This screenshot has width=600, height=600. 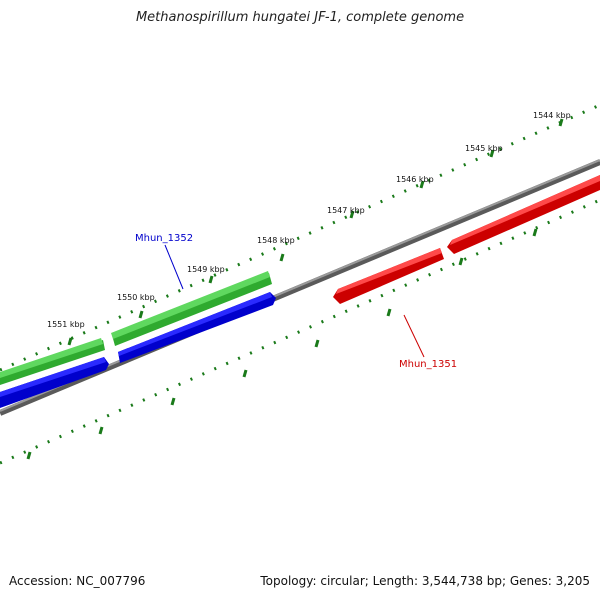 I want to click on tick-label: 1548 kbp, so click(x=276, y=240).